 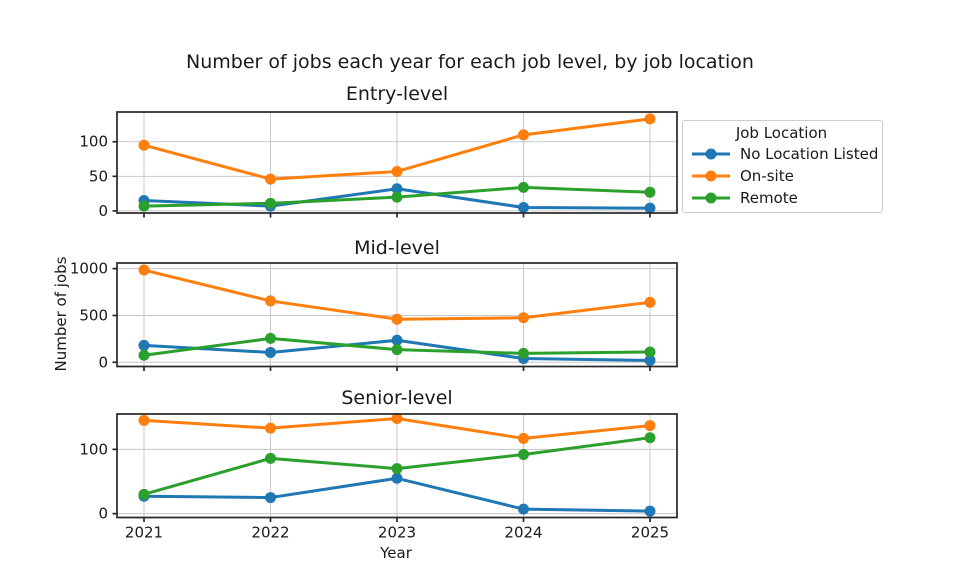 What do you see at coordinates (396, 553) in the screenshot?
I see `x-axis-label: Year` at bounding box center [396, 553].